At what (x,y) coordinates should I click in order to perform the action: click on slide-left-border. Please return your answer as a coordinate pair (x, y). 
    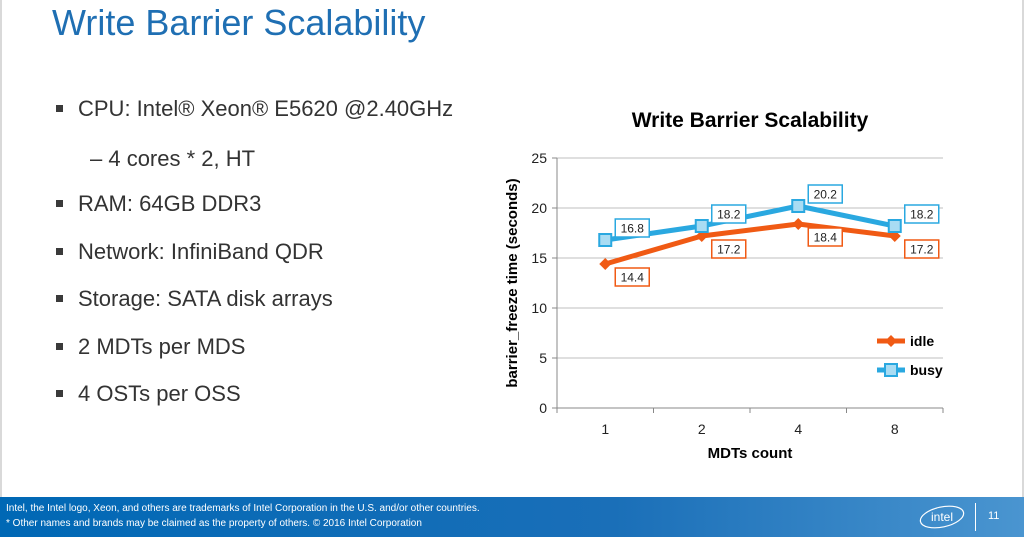
    Looking at the image, I should click on (1, 248).